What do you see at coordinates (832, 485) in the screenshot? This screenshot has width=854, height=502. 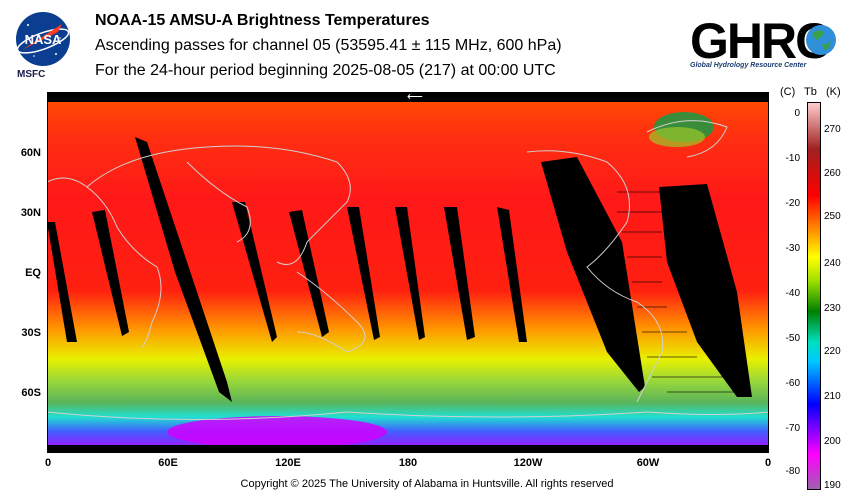 I see `colorbar-k-tick: 190` at bounding box center [832, 485].